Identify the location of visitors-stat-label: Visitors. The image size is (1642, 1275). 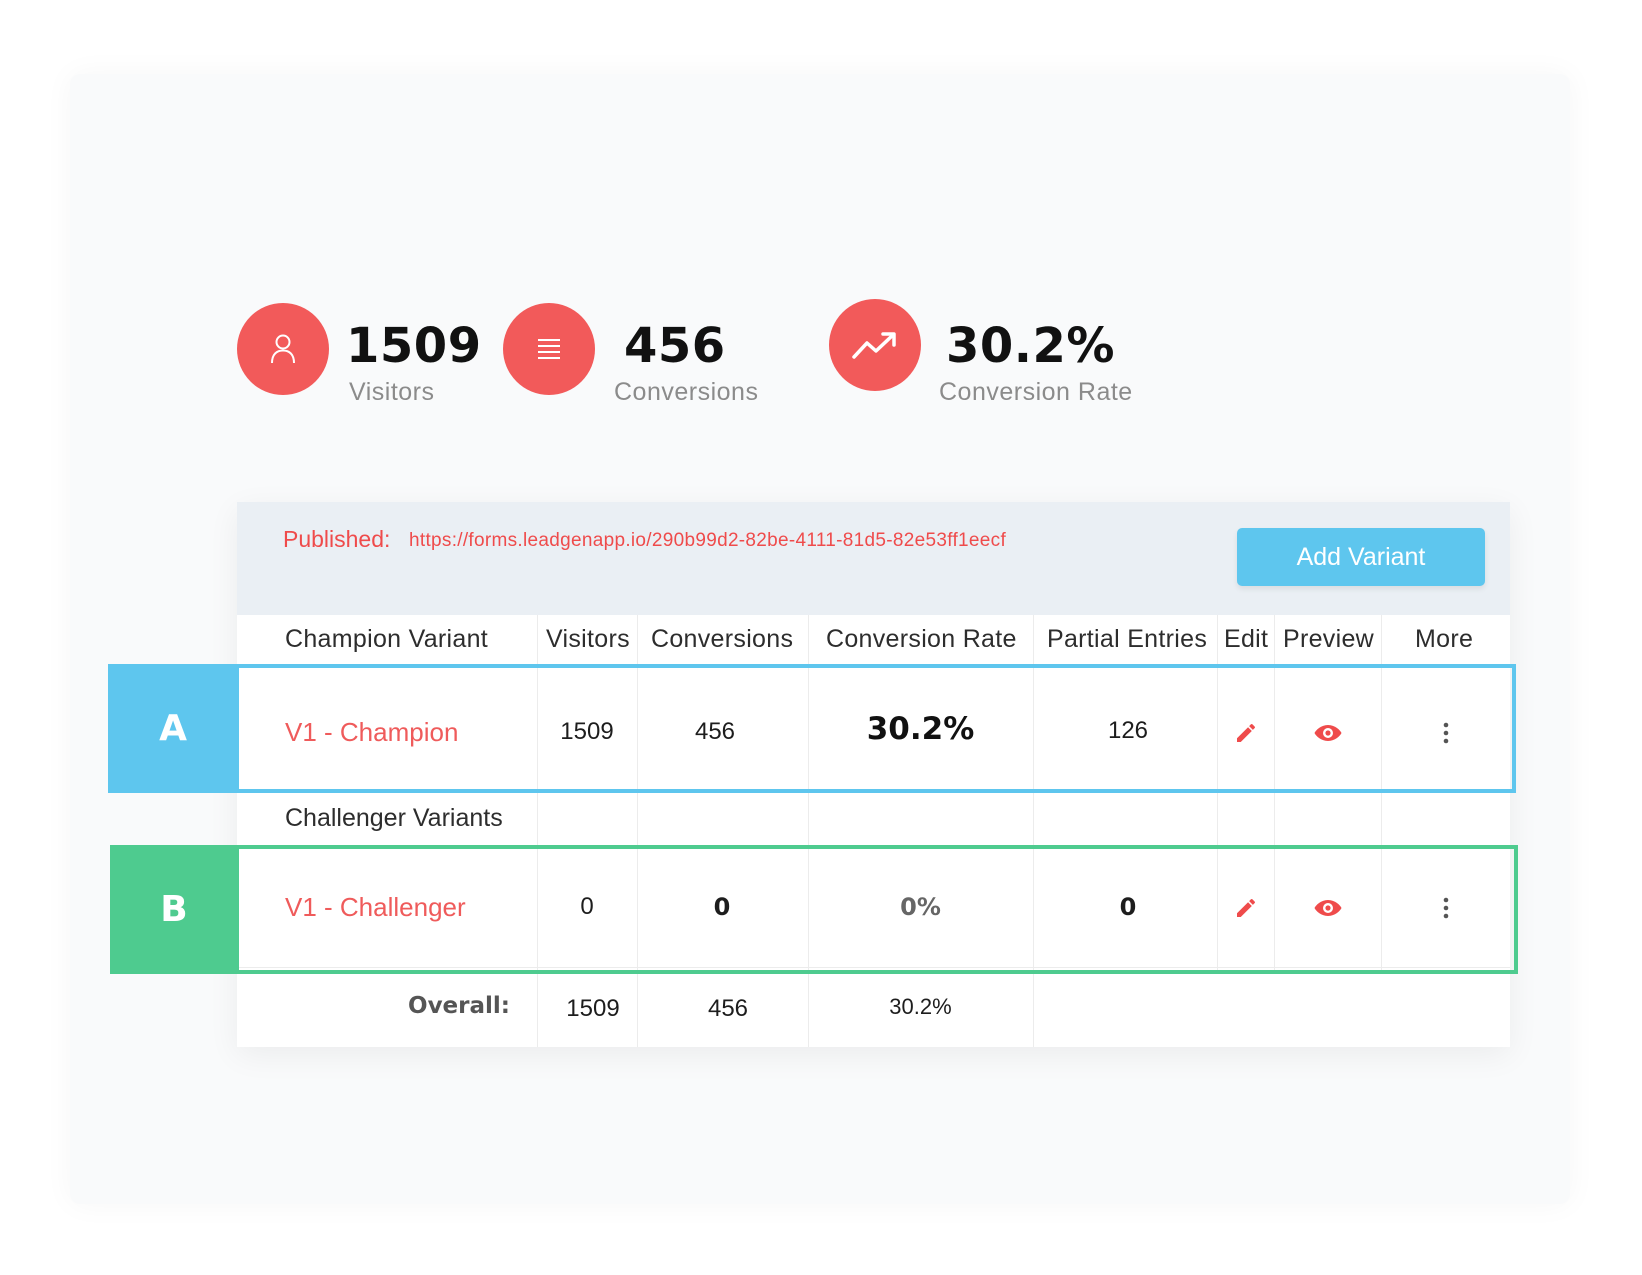
(392, 392).